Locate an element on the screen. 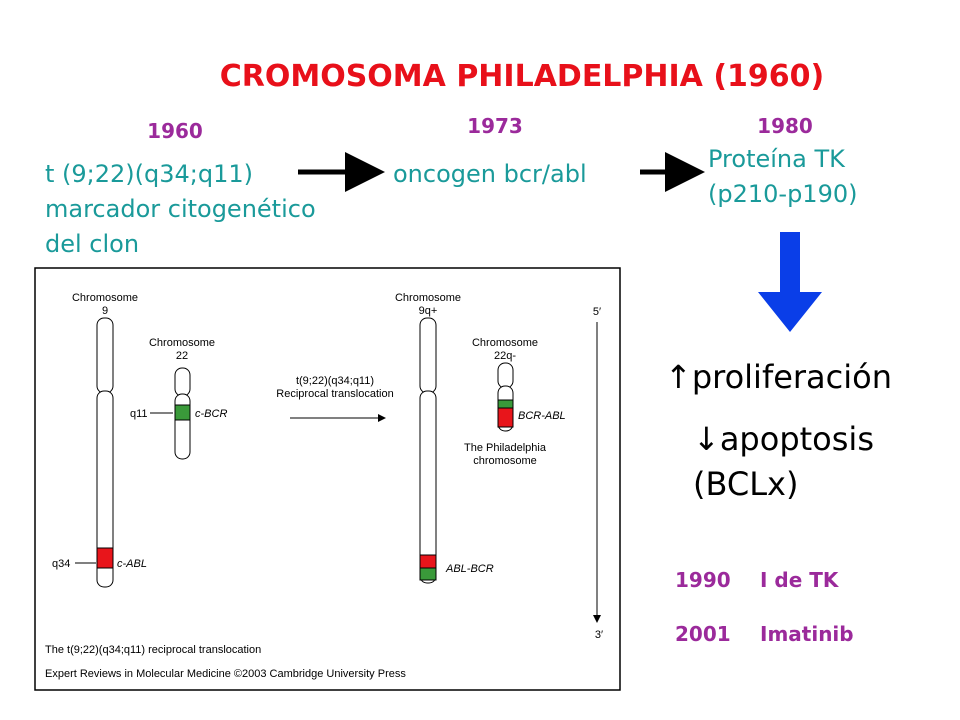 The image size is (960, 720). label: c-BCR is located at coordinates (211, 414).